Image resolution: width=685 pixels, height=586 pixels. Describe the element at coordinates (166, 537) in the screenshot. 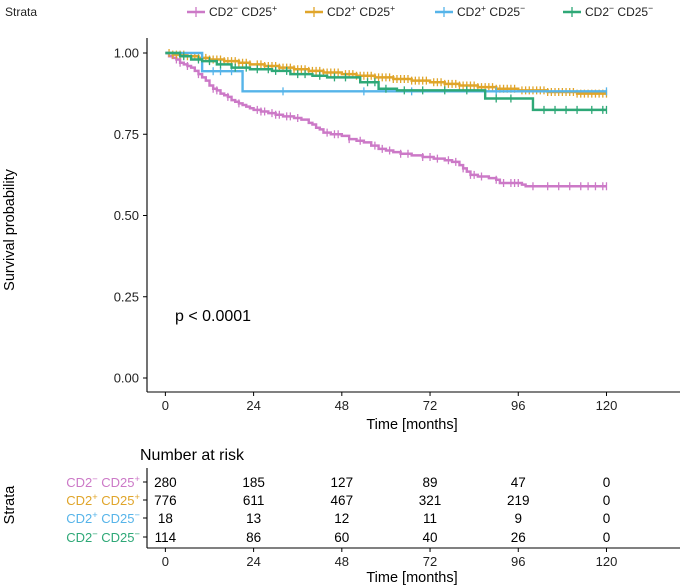

I see `risk-count: 114` at that location.